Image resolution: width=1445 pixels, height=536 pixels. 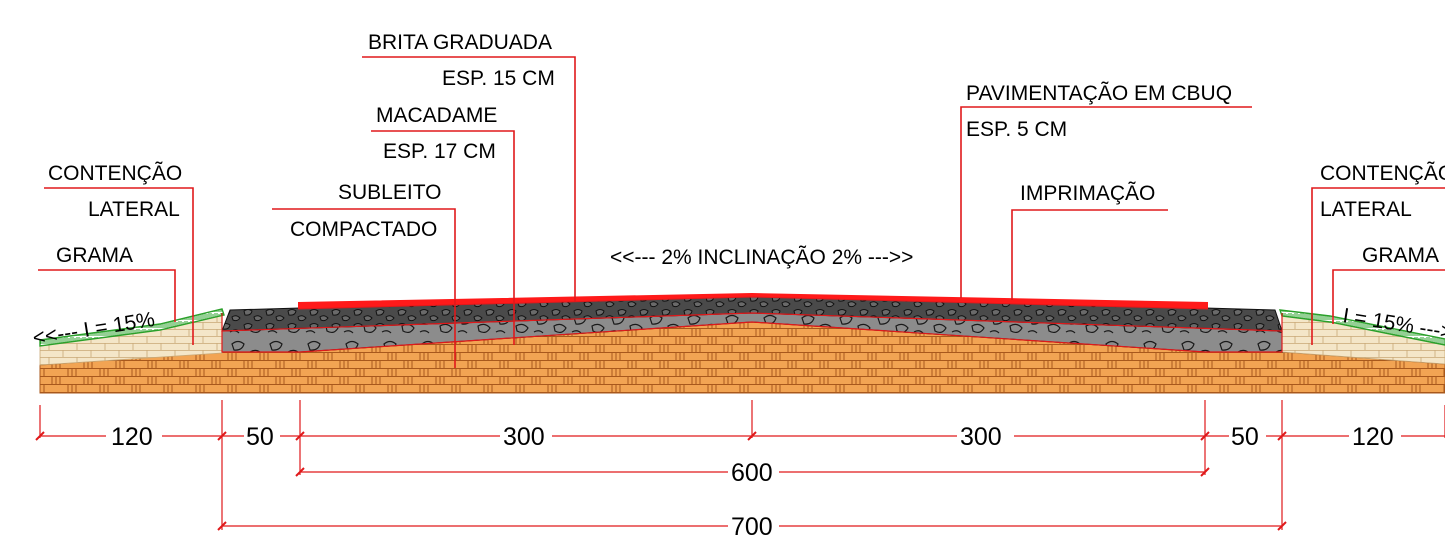 I want to click on grama-left-label: GRAMA, so click(x=94, y=255).